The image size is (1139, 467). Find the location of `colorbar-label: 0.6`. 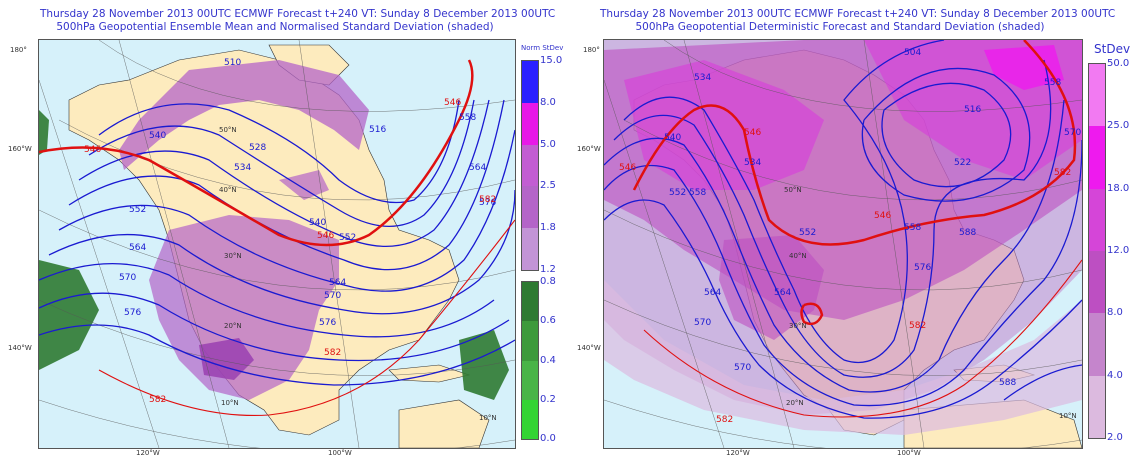

colorbar-label: 0.6 is located at coordinates (548, 321).